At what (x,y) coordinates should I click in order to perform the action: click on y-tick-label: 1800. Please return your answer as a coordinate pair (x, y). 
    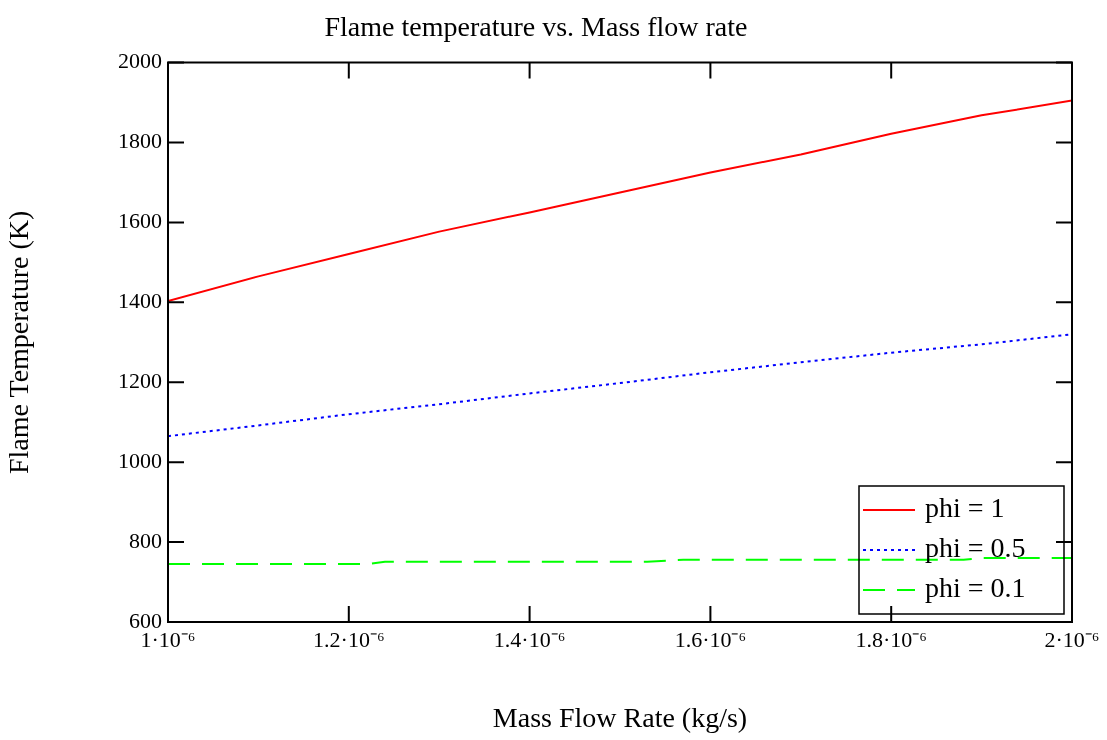
    Looking at the image, I should click on (140, 141).